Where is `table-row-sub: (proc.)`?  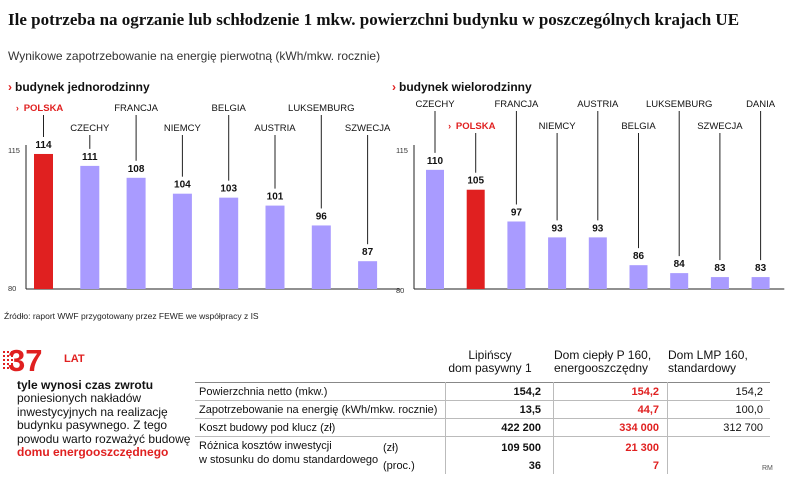
table-row-sub: (proc.) is located at coordinates (399, 466).